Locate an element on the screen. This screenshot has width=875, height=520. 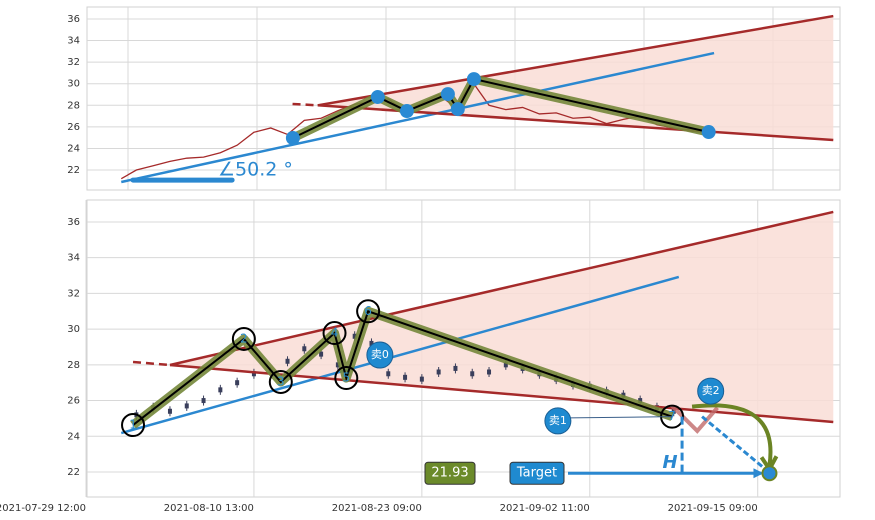
target-arrow is located at coordinates (734, 443).